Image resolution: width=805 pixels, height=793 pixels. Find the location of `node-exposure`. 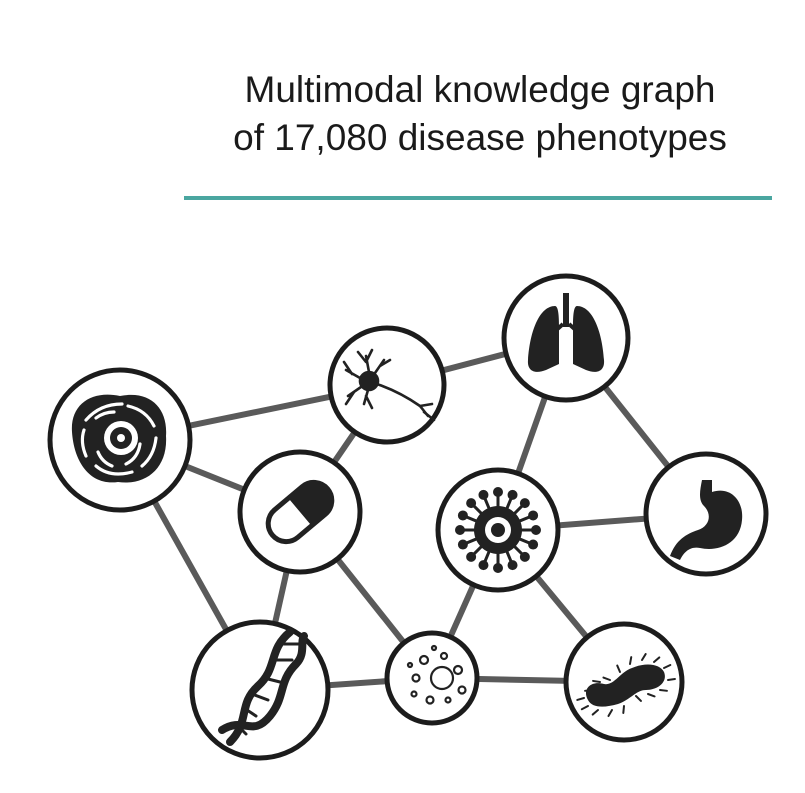

node-exposure is located at coordinates (432, 678).